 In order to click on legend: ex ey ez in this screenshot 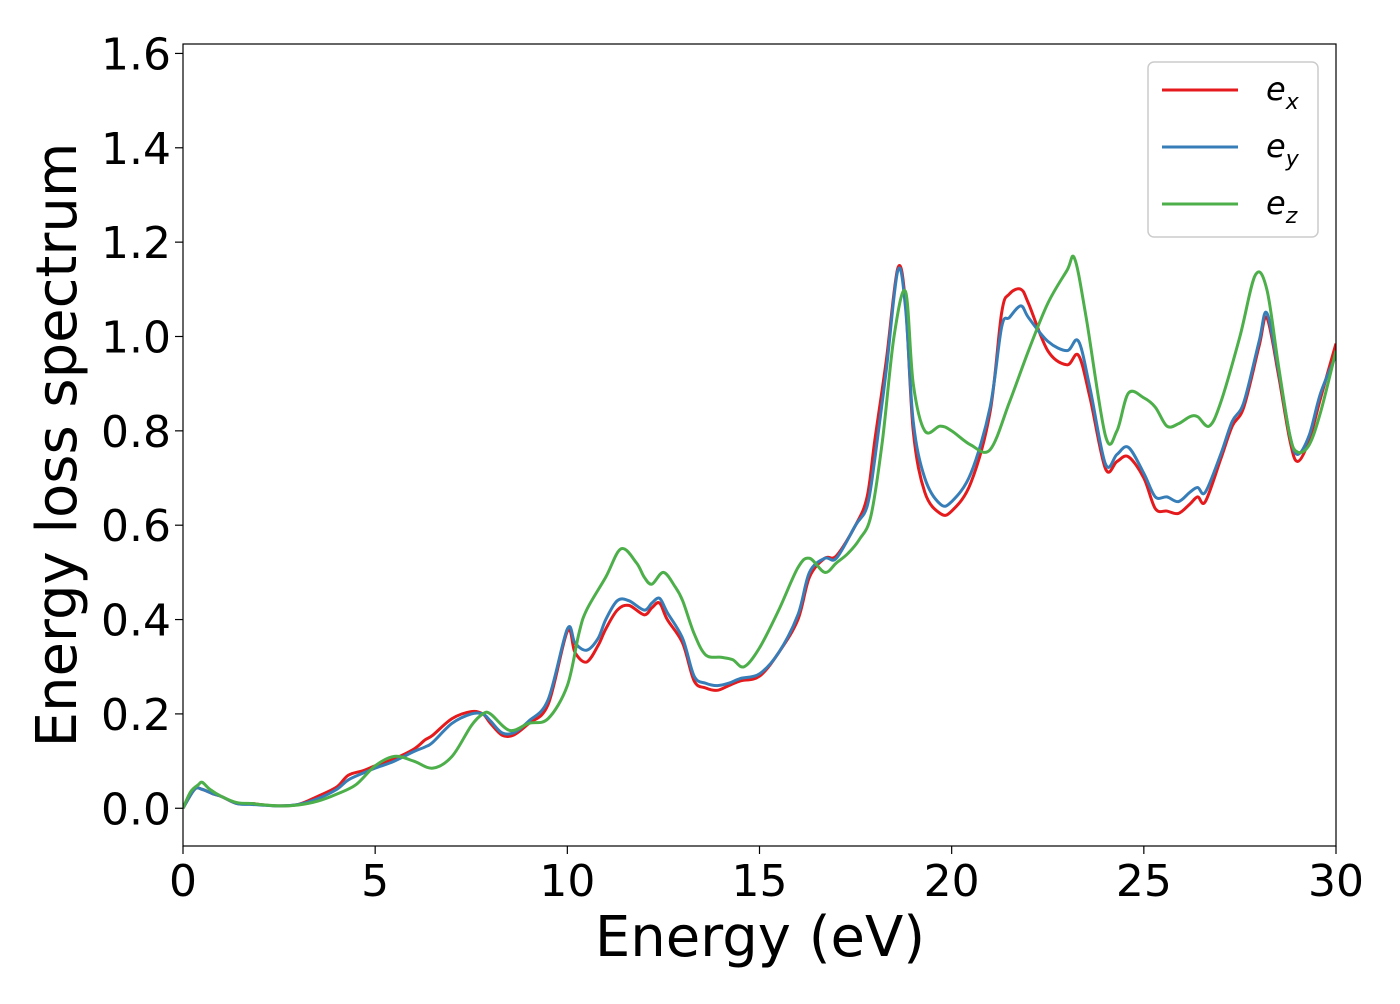, I will do `click(1233, 149)`.